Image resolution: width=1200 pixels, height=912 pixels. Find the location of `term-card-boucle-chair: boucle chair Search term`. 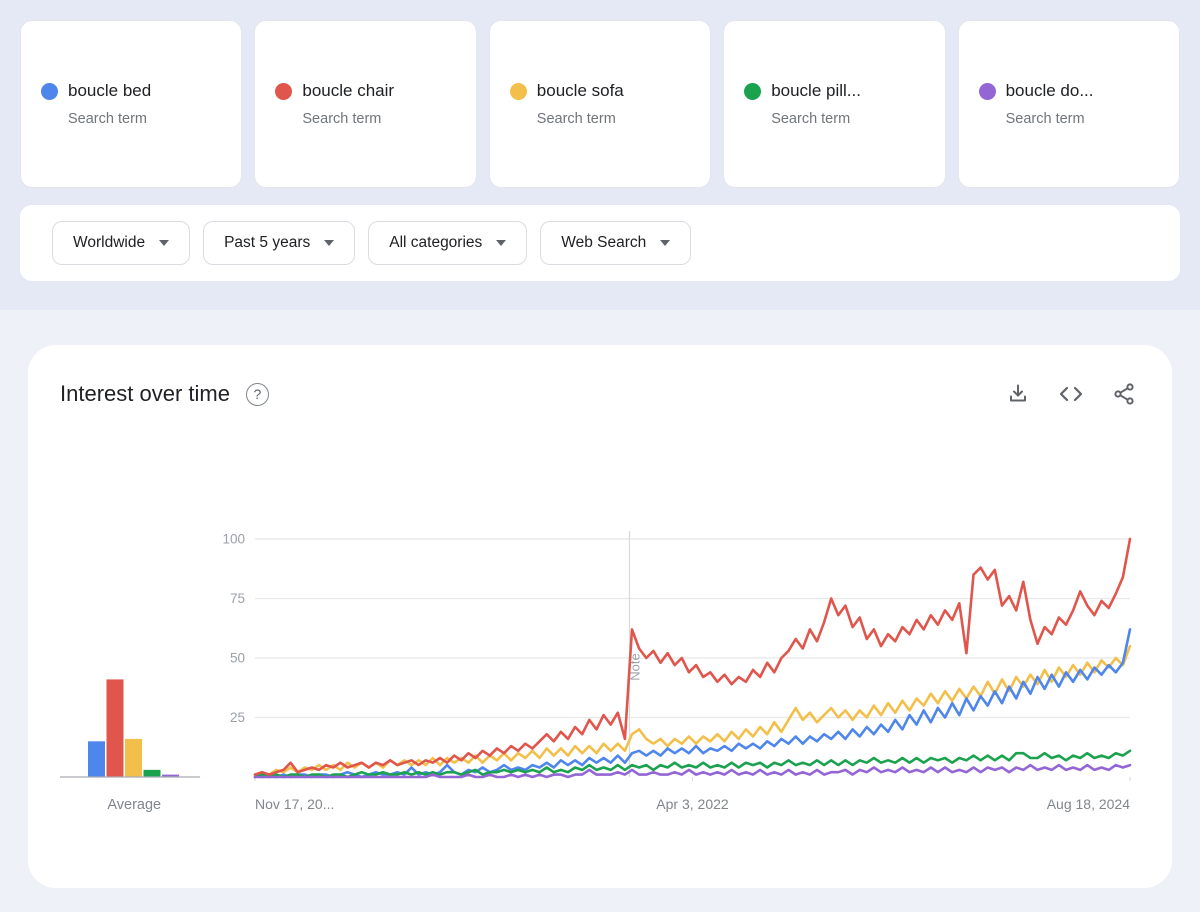

term-card-boucle-chair: boucle chair Search term is located at coordinates (365, 104).